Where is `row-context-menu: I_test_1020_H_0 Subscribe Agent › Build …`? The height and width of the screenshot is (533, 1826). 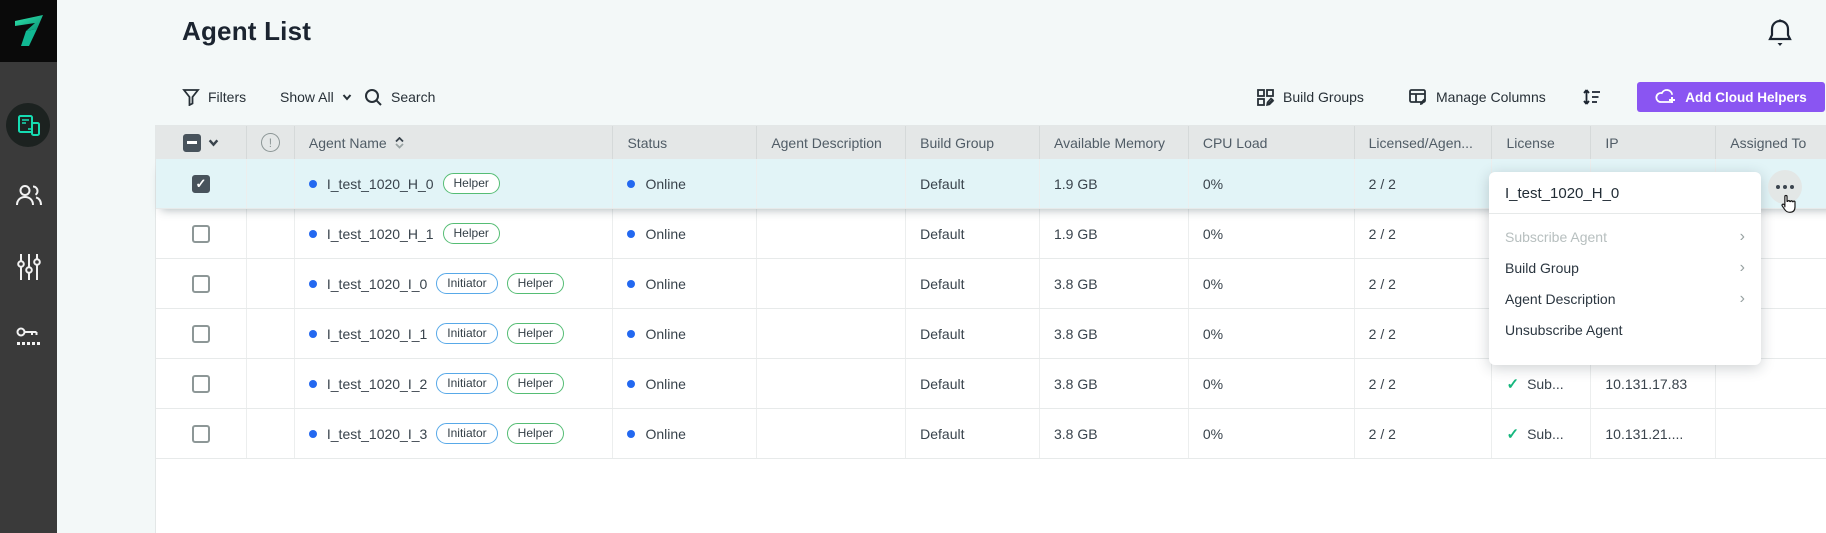 row-context-menu: I_test_1020_H_0 Subscribe Agent › Build … is located at coordinates (1625, 268).